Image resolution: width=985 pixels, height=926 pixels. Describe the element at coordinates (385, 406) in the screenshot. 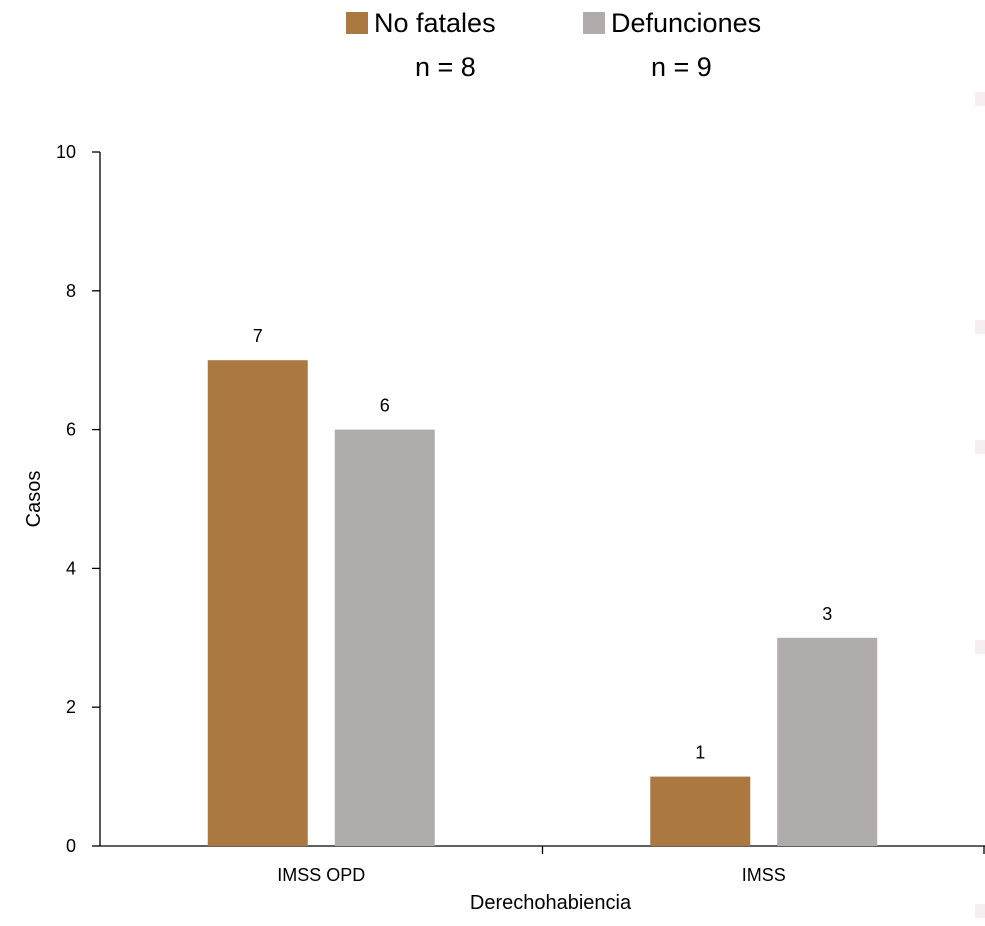

I see `data-label: 6` at that location.